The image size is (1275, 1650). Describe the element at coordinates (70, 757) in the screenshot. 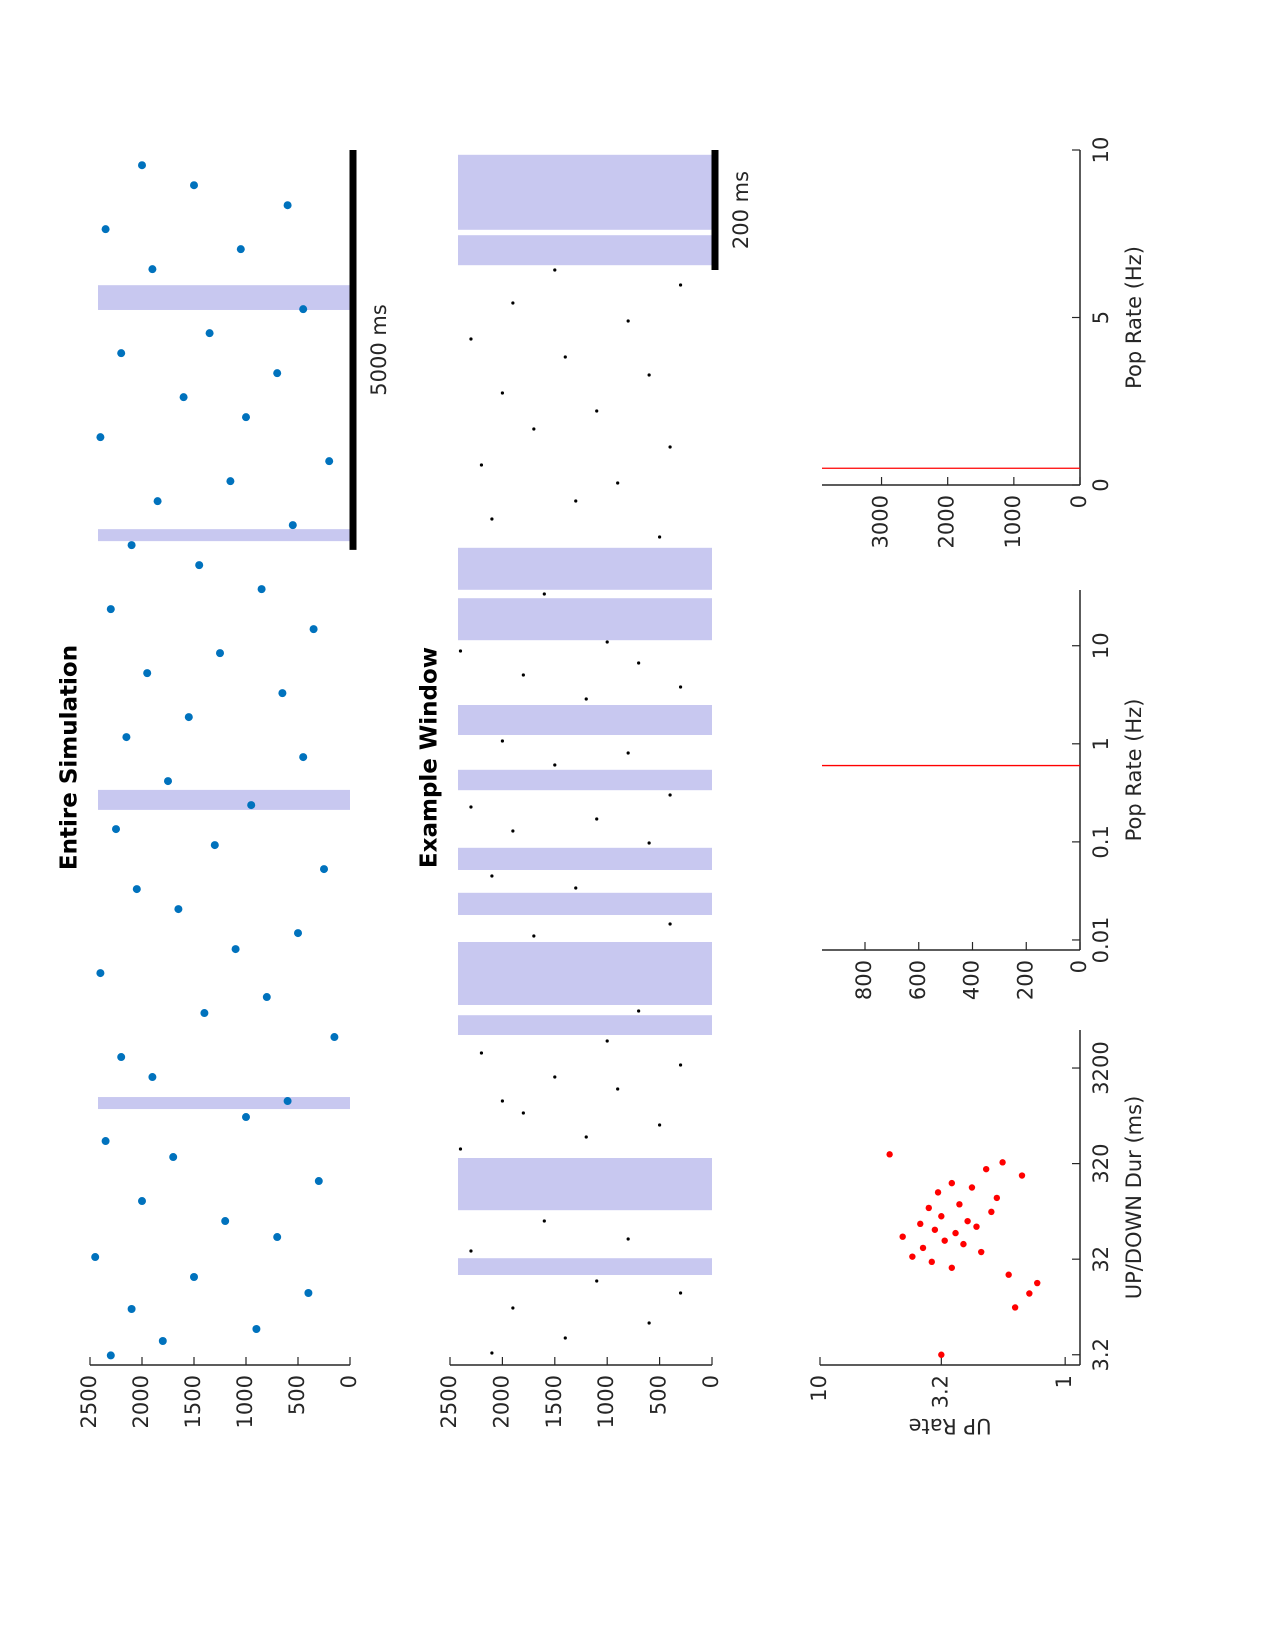

I see `chart-title: Entire Simulation` at that location.